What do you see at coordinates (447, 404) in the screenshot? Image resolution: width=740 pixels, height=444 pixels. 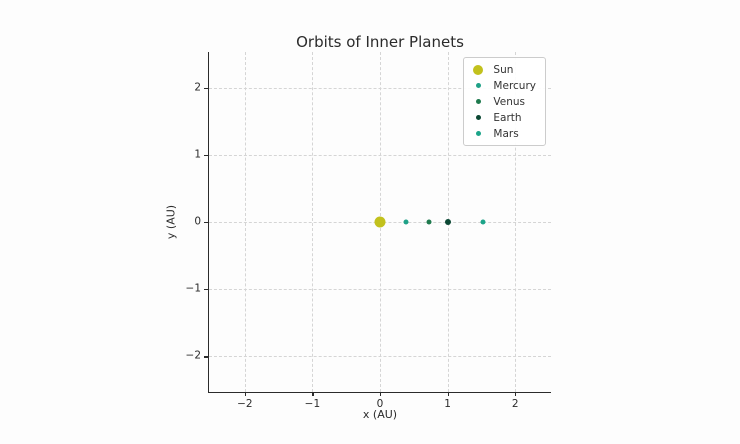 I see `x-tick-label: 1` at bounding box center [447, 404].